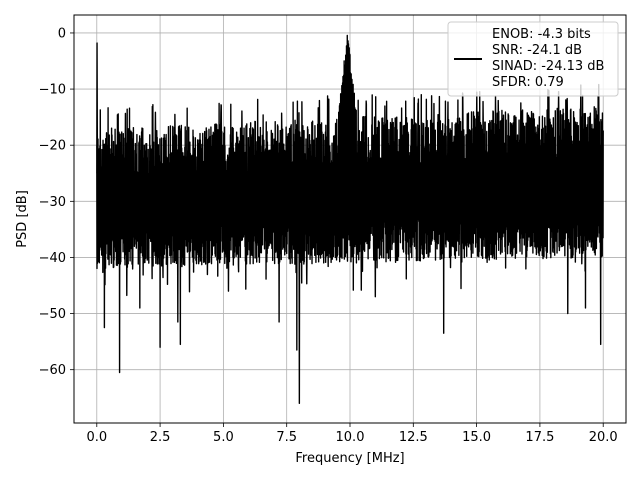  I want to click on legend-sinad: SINAD: -24.13 dB, so click(548, 66).